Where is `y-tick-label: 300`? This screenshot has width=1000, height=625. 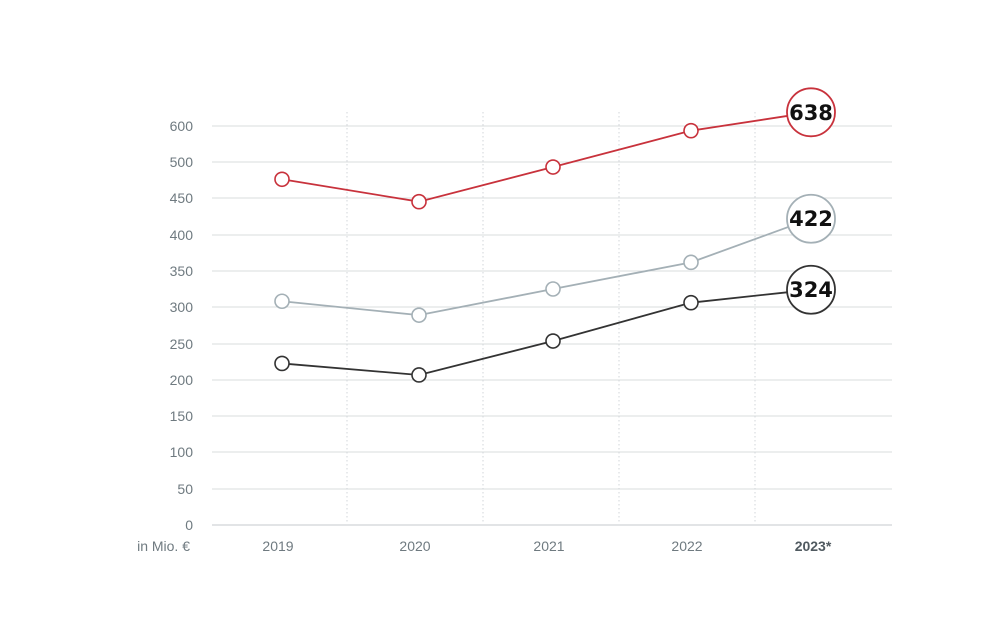
y-tick-label: 300 is located at coordinates (182, 307).